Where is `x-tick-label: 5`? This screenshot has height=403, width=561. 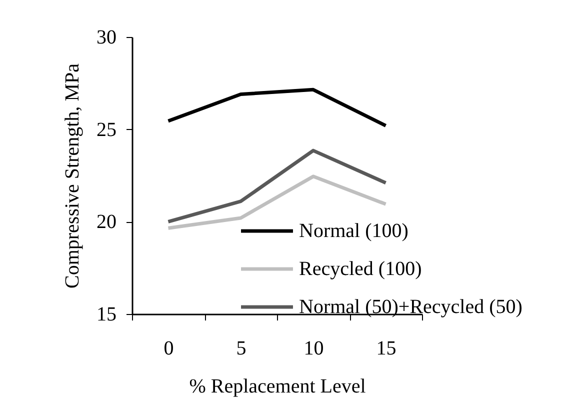
x-tick-label: 5 is located at coordinates (241, 349).